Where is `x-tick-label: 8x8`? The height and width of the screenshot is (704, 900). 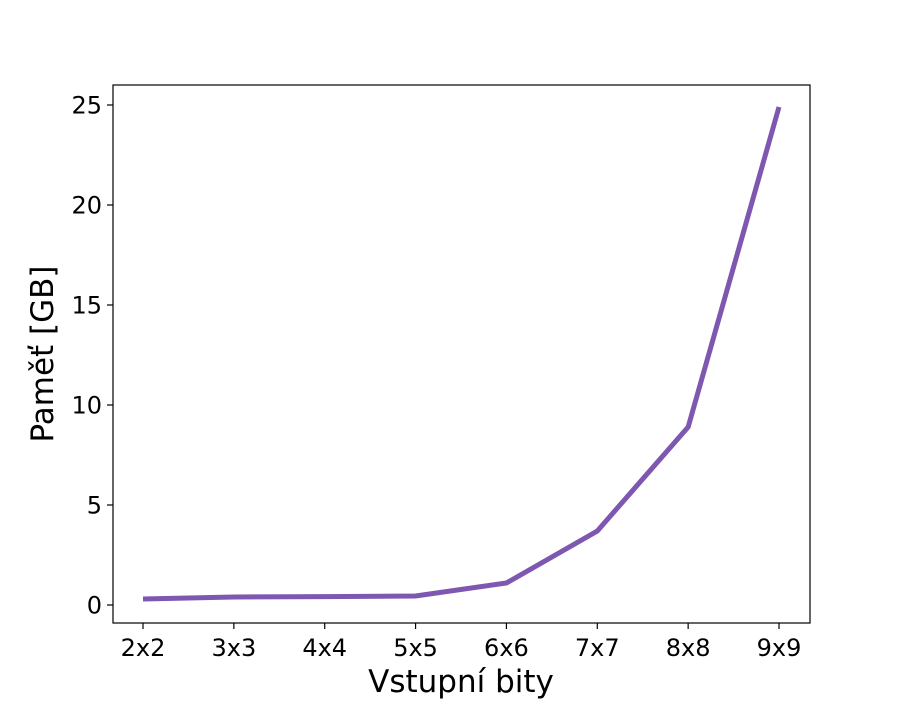 x-tick-label: 8x8 is located at coordinates (688, 648).